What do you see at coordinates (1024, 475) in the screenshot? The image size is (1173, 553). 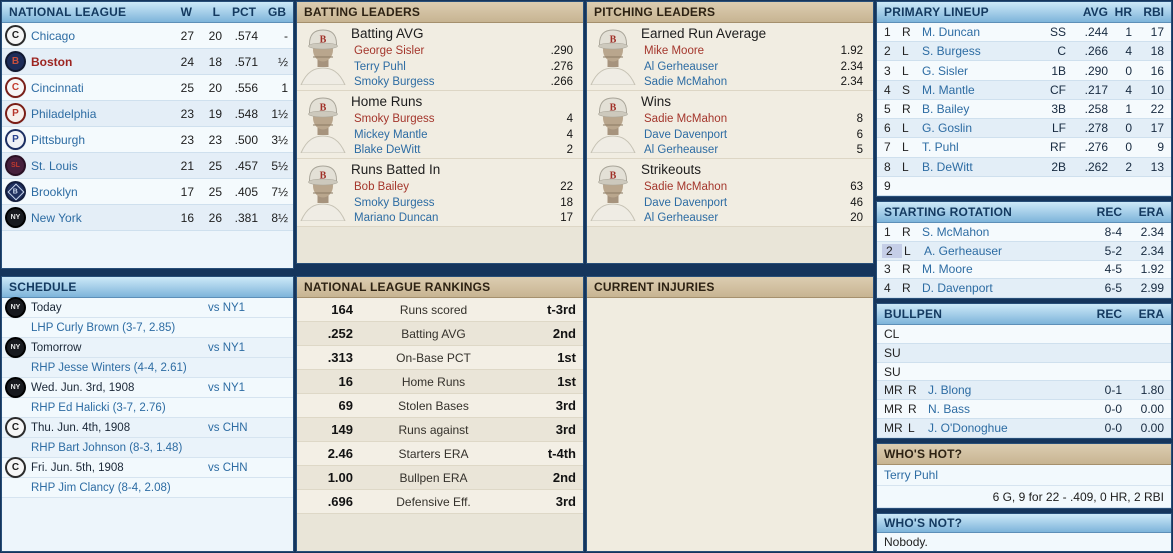 I see `whos-hot-player-row: Terry Puhl` at bounding box center [1024, 475].